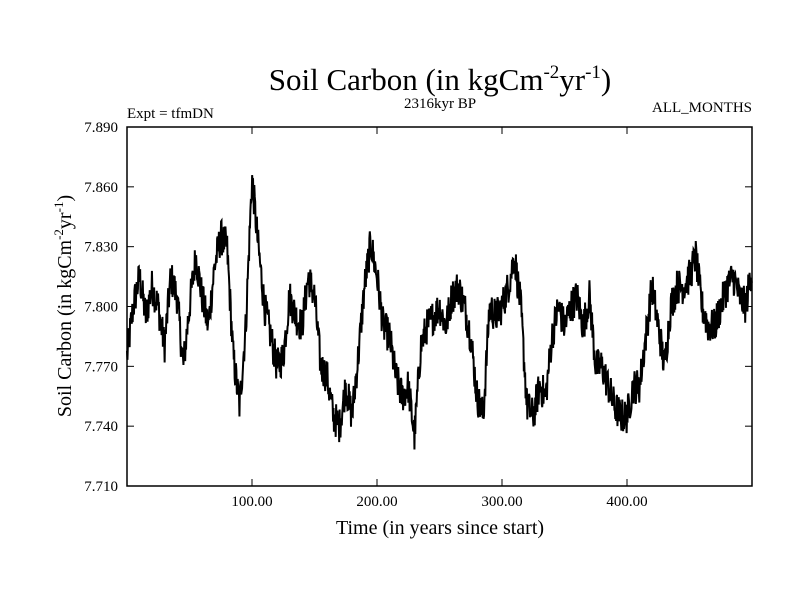 The image size is (800, 600). I want to click on y-axis-label: Soil Carbon (in kgCm-2yr-1), so click(63, 306).